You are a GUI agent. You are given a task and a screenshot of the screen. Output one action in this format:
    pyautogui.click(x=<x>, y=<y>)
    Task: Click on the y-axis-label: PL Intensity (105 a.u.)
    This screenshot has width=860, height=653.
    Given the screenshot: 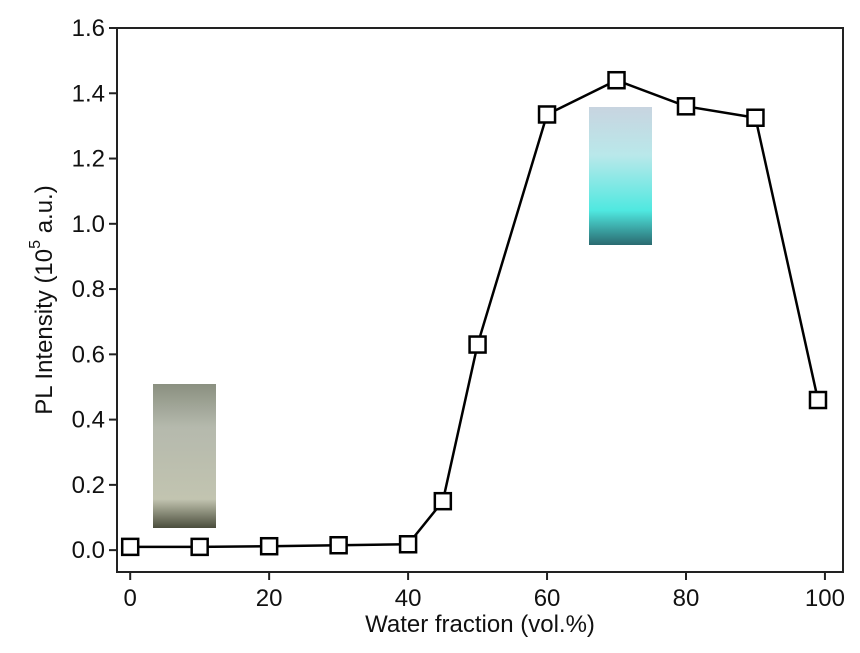 What is the action you would take?
    pyautogui.click(x=42, y=299)
    